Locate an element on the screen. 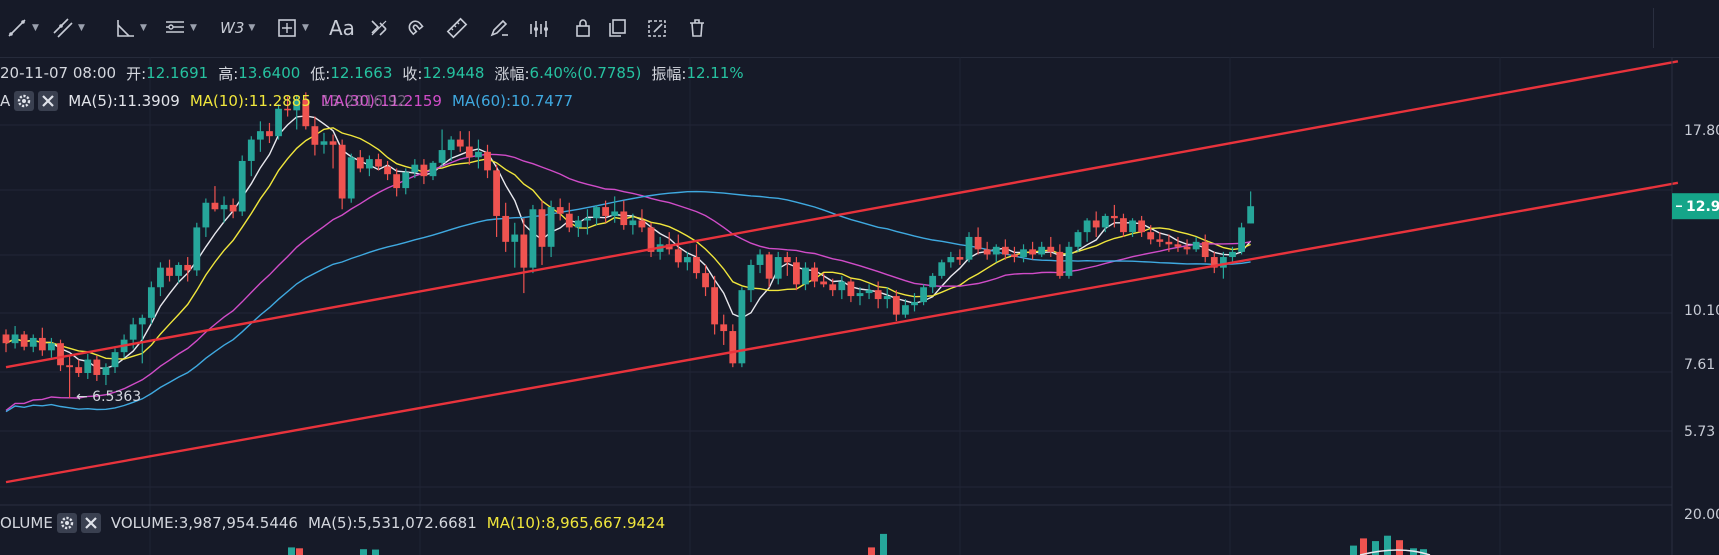  wave-tool-label: W3 is located at coordinates (232, 28).